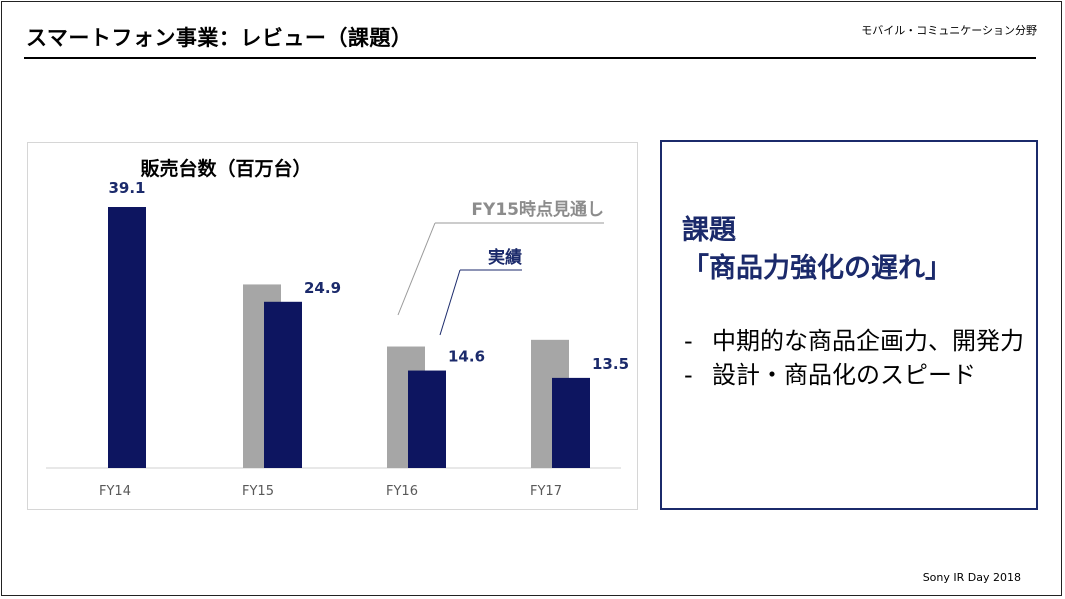 This screenshot has width=1065, height=599. I want to click on legend-forecast-label: FY15時点見通し, so click(537, 209).